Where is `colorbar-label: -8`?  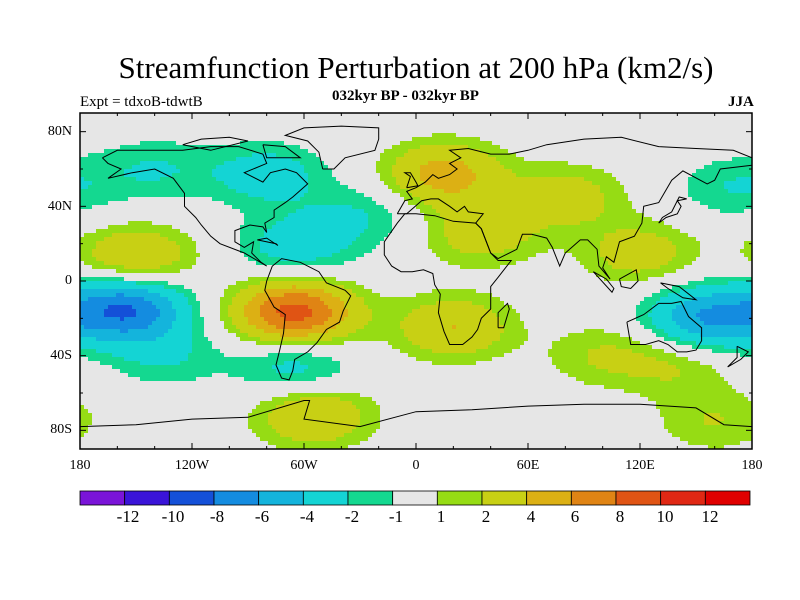 colorbar-label: -8 is located at coordinates (217, 517).